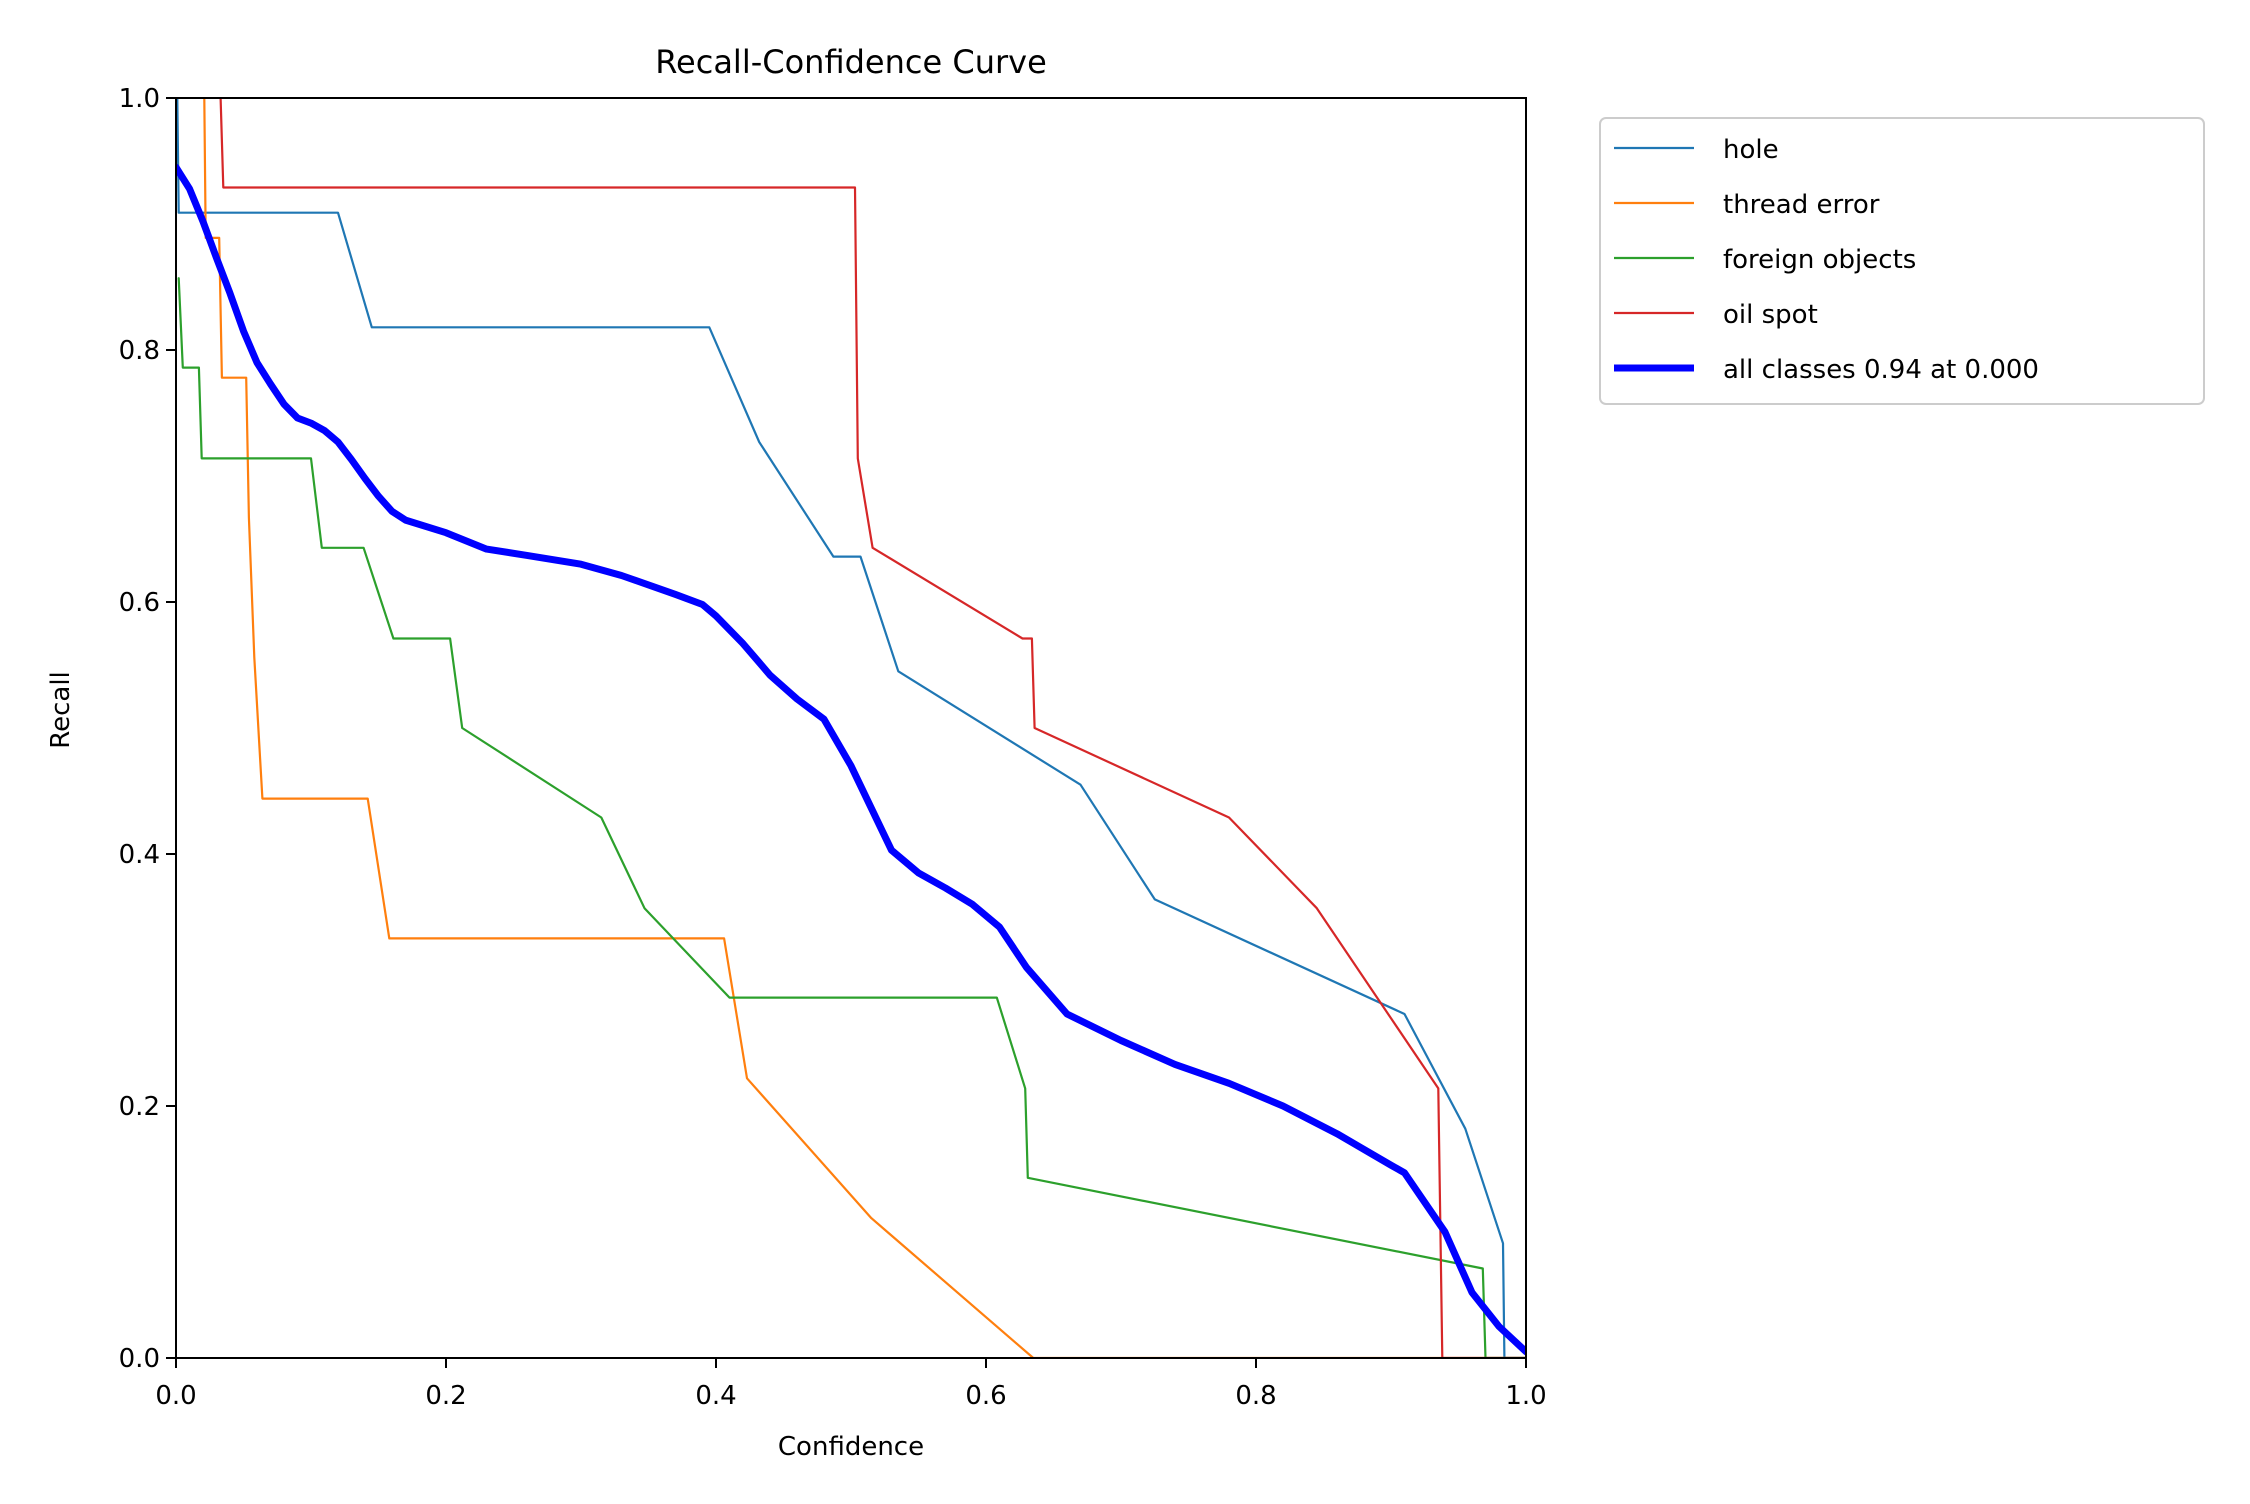 This screenshot has height=1504, width=2250. Describe the element at coordinates (139, 99) in the screenshot. I see `y-tick-label: 1.0` at that location.